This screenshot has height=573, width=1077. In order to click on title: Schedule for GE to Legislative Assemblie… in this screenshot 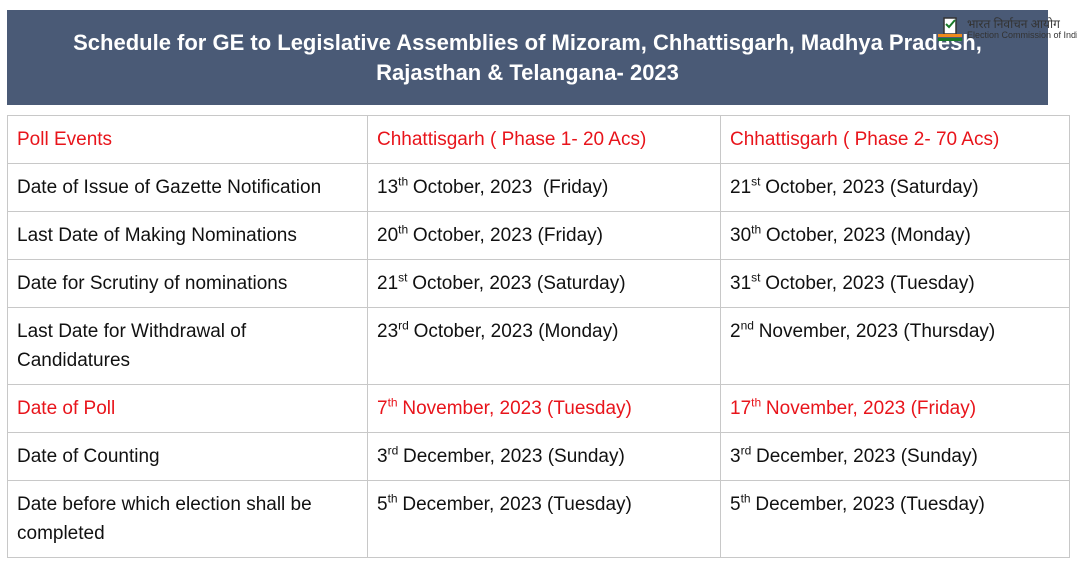, I will do `click(527, 57)`.